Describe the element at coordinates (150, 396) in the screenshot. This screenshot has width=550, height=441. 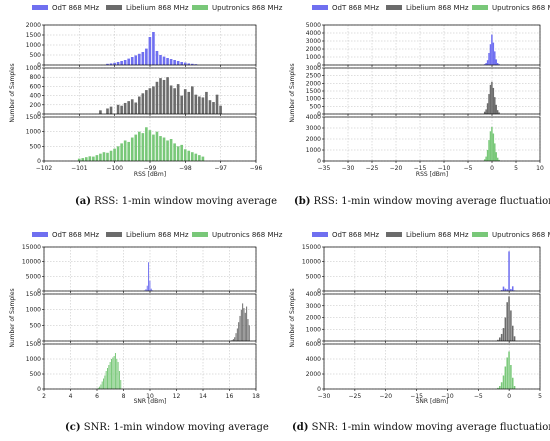
I see `x-tick-label: 10` at that location.